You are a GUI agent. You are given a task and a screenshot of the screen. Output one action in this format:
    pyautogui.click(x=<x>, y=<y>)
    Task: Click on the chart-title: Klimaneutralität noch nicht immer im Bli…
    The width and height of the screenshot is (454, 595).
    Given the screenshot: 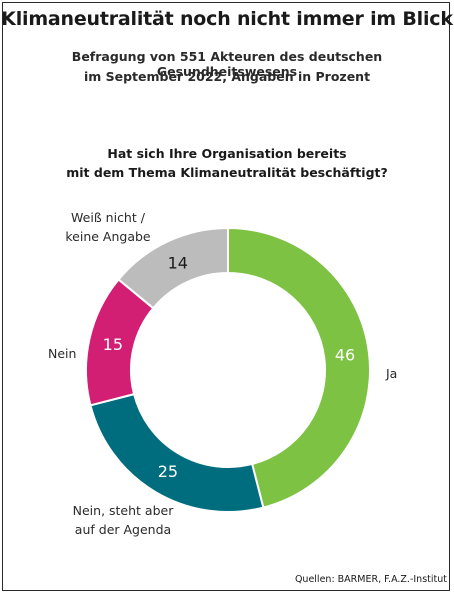 What is the action you would take?
    pyautogui.click(x=227, y=19)
    